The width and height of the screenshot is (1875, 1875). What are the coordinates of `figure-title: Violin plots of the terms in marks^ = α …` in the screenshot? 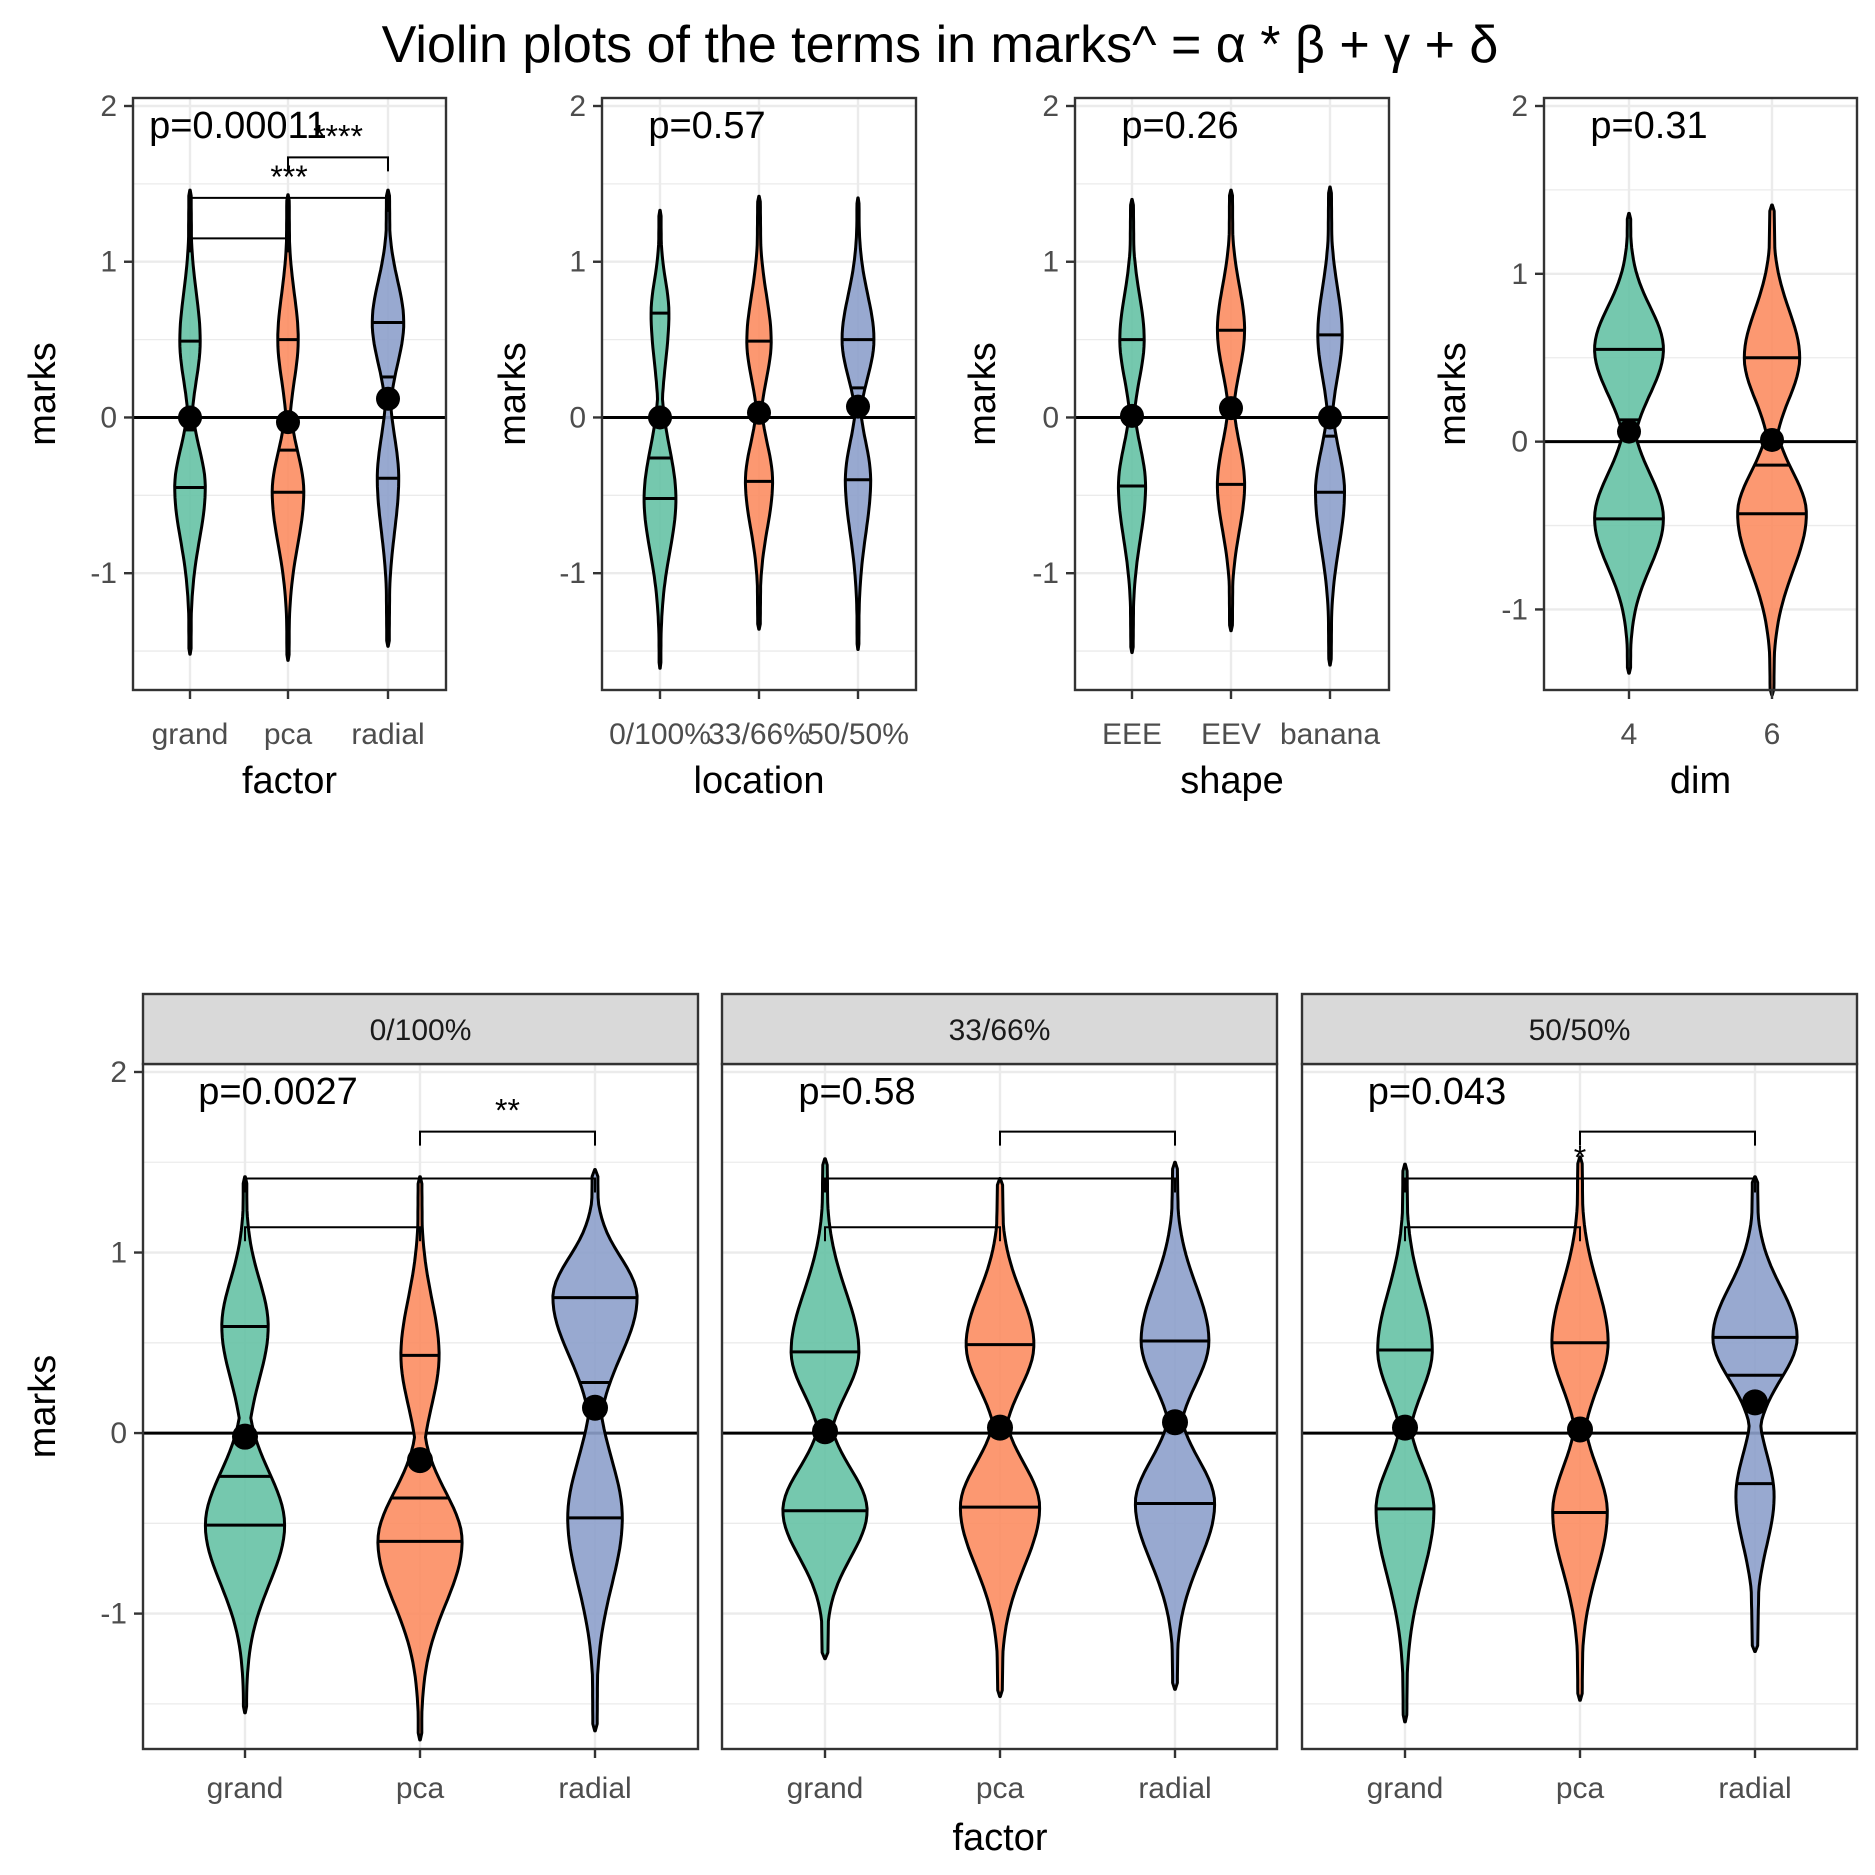 It's located at (940, 45).